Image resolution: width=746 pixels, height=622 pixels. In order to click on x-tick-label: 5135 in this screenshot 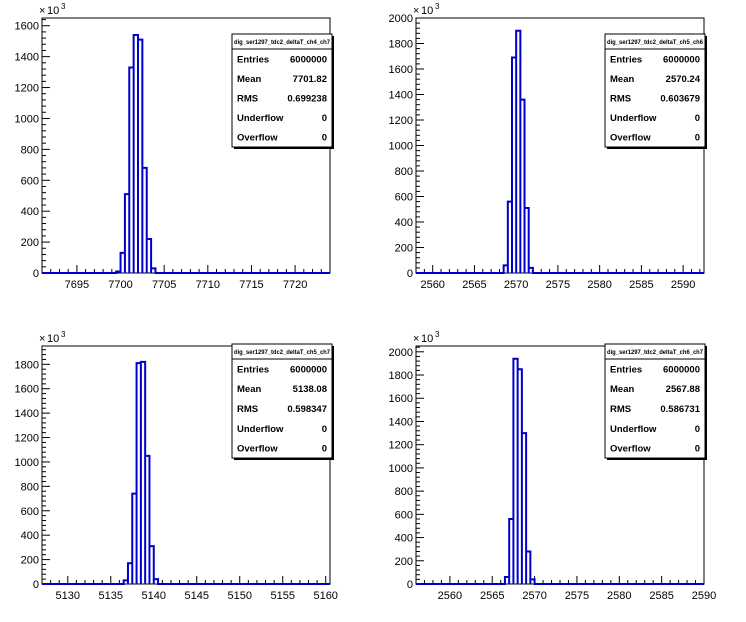, I will do `click(111, 596)`.